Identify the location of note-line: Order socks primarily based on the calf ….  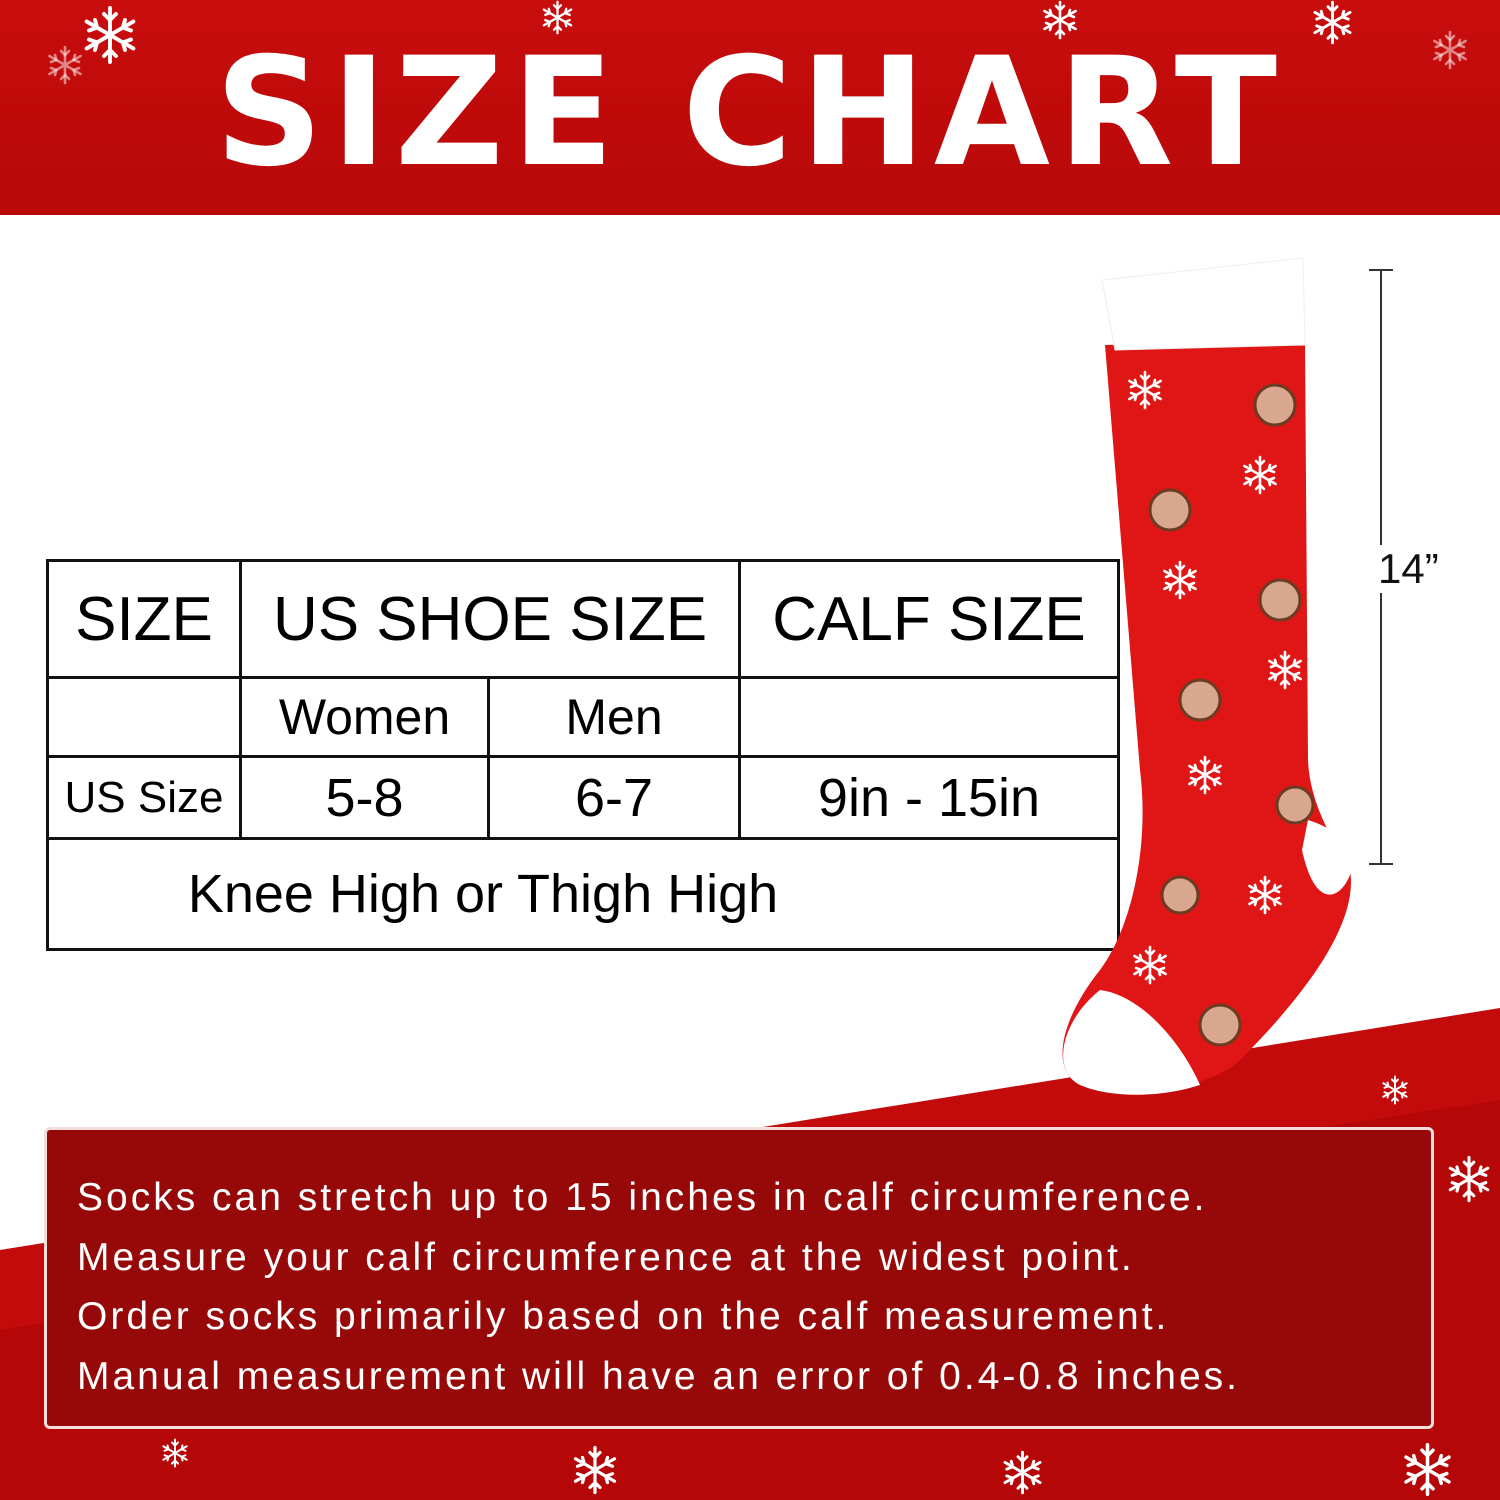
(623, 1316).